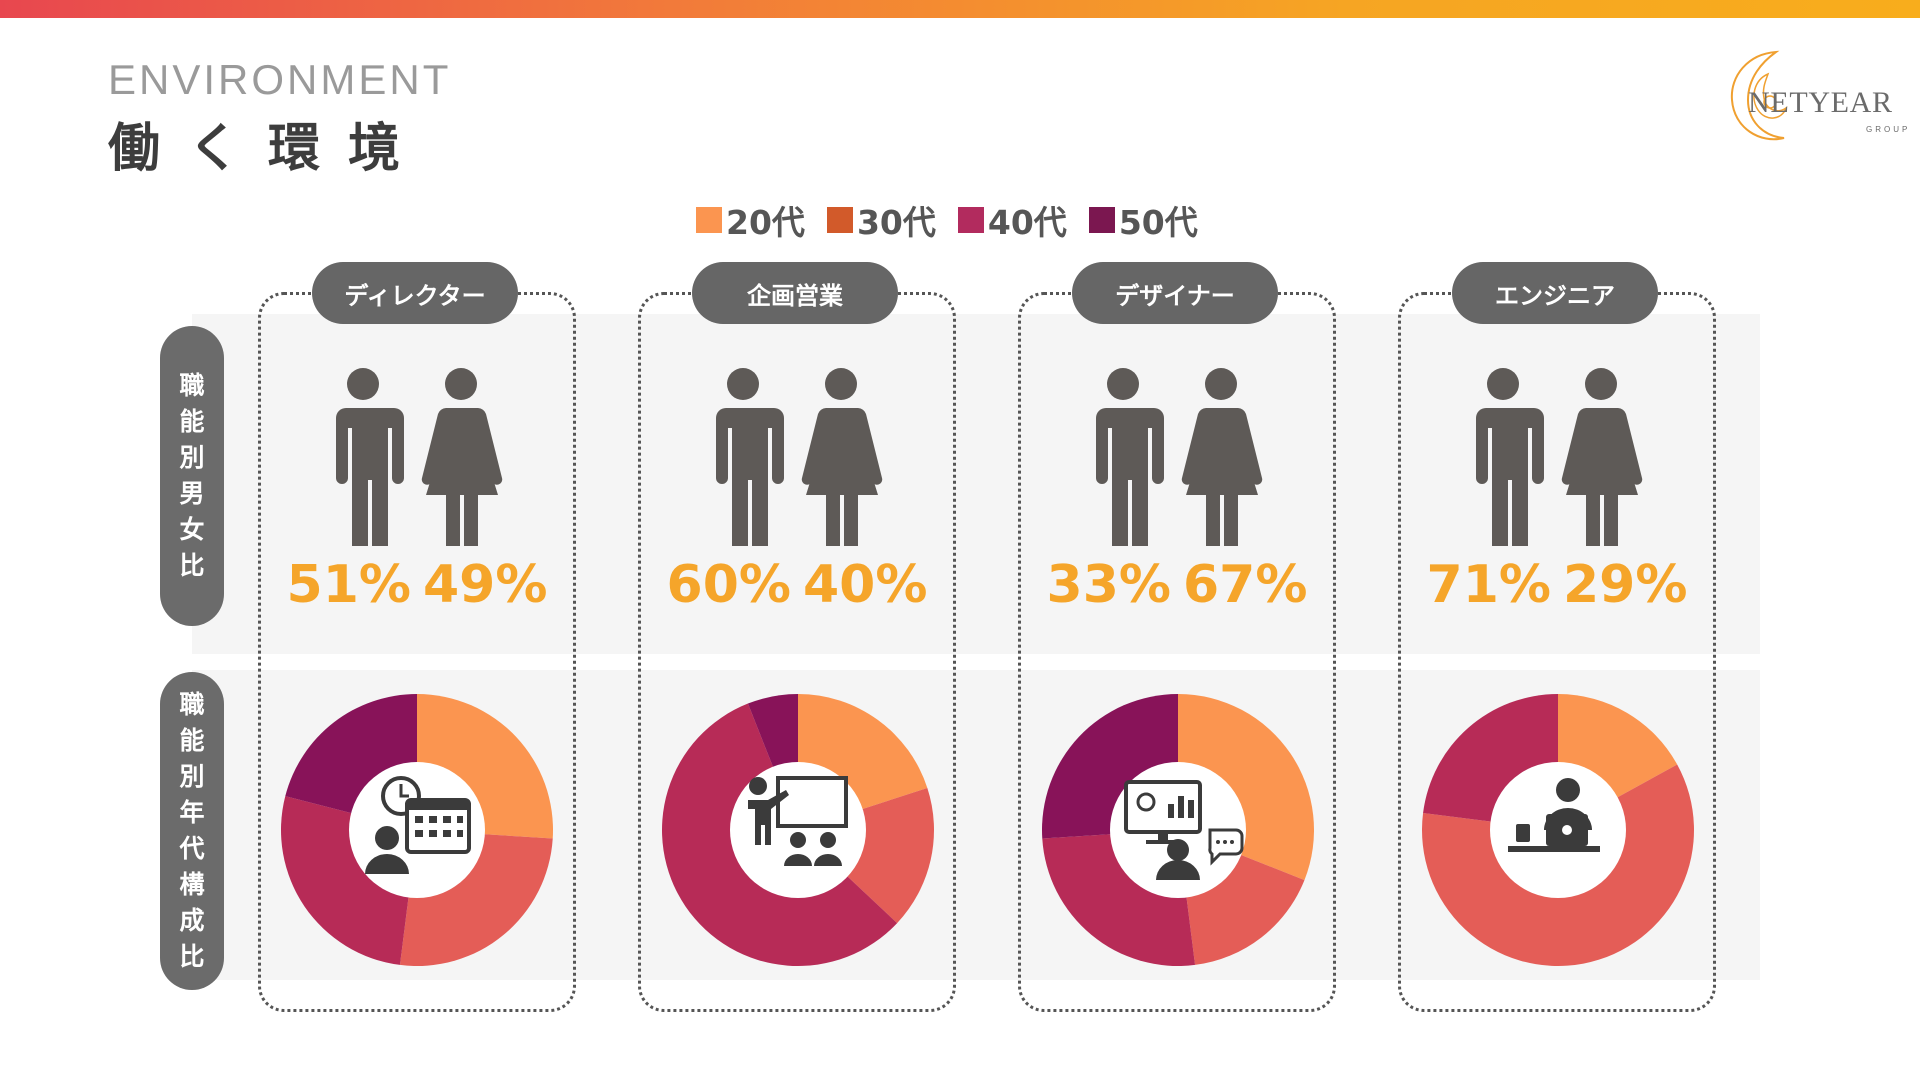 The image size is (1920, 1080). What do you see at coordinates (839, 220) in the screenshot?
I see `legend-swatch-30s` at bounding box center [839, 220].